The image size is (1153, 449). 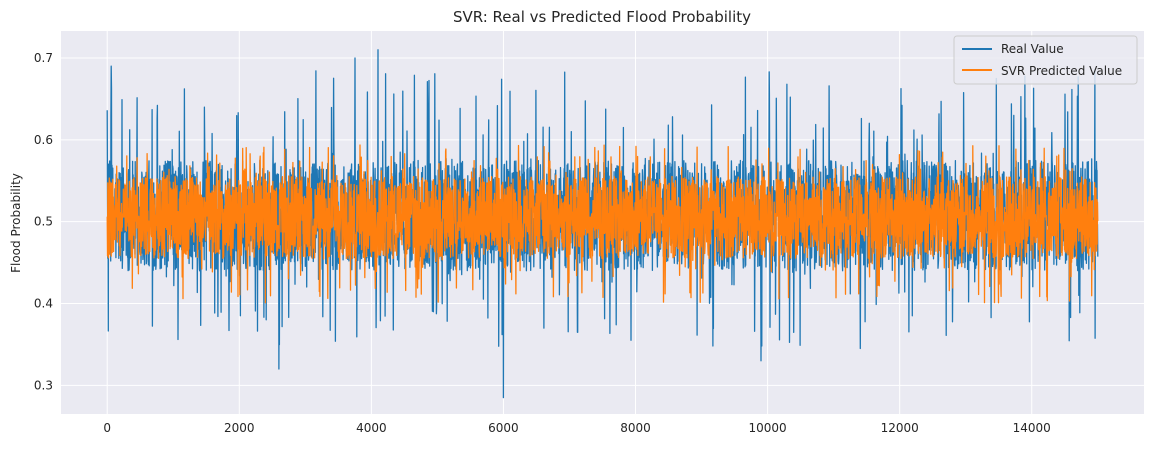 What do you see at coordinates (1032, 428) in the screenshot?
I see `x-tick-label: 14000` at bounding box center [1032, 428].